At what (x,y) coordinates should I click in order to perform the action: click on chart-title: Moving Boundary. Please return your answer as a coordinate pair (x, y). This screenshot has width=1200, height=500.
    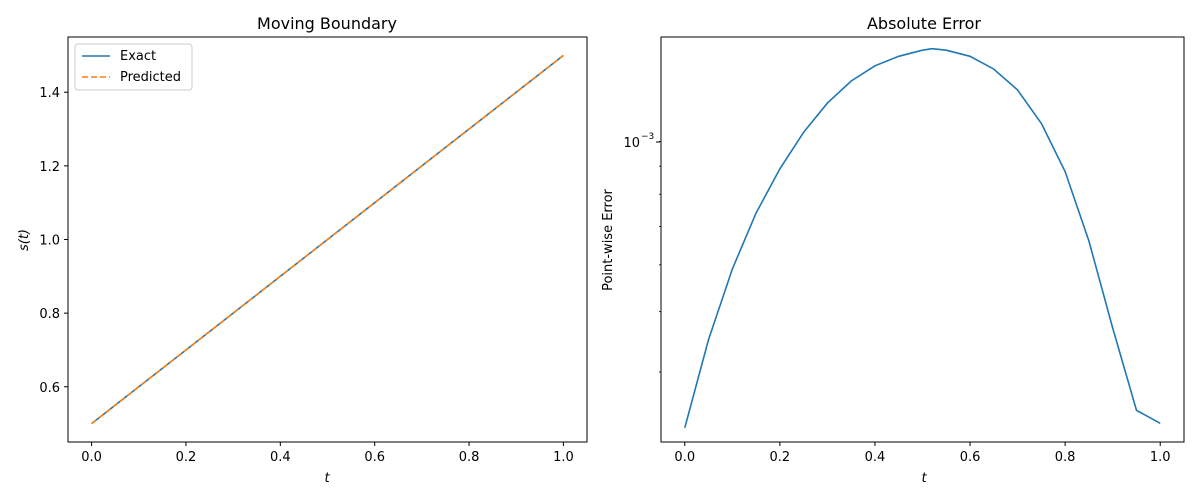
    Looking at the image, I should click on (327, 23).